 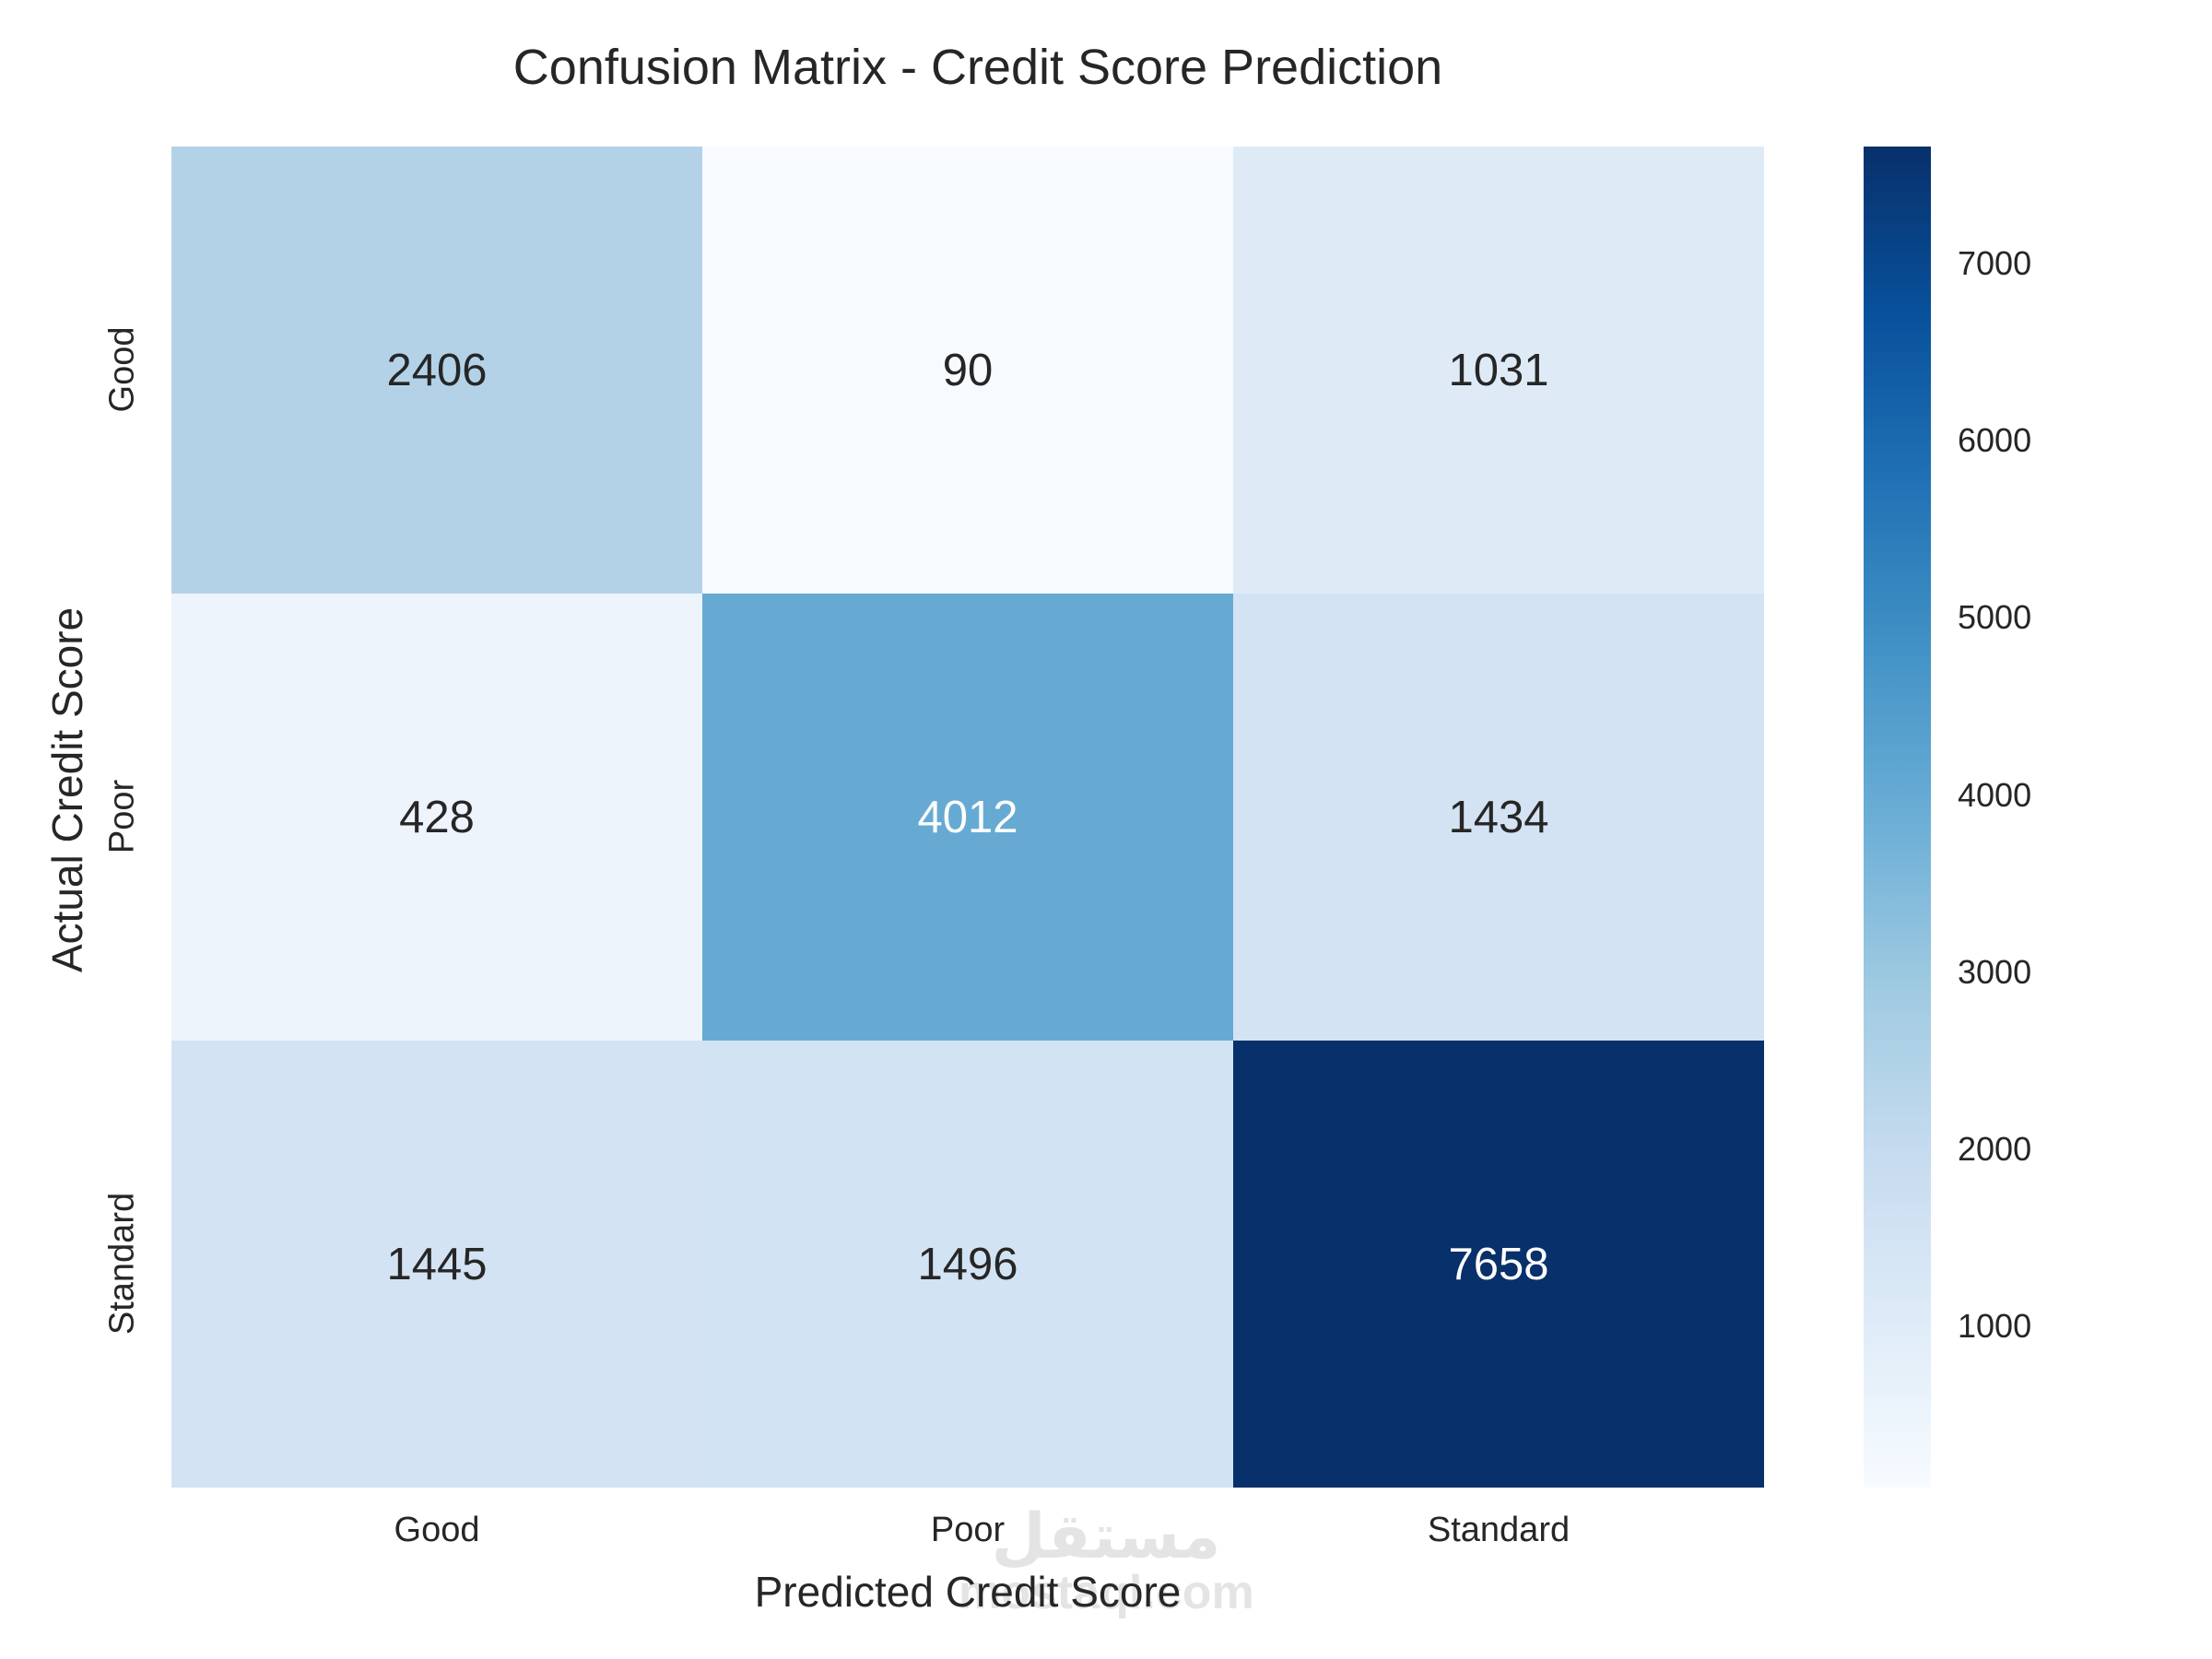 I want to click on colorbar, so click(x=1897, y=817).